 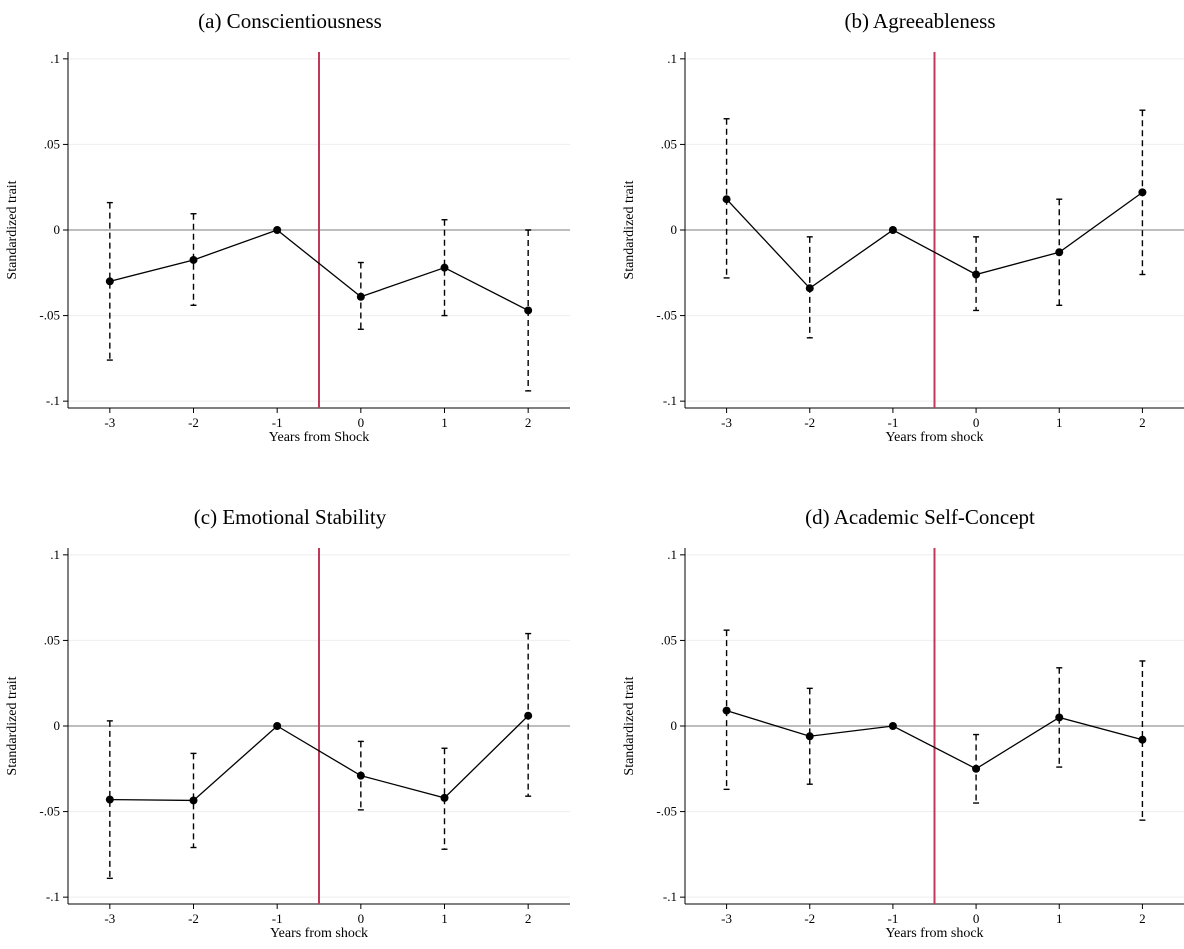 What do you see at coordinates (920, 517) in the screenshot?
I see `panel-title: (d) Academic Self-Concept` at bounding box center [920, 517].